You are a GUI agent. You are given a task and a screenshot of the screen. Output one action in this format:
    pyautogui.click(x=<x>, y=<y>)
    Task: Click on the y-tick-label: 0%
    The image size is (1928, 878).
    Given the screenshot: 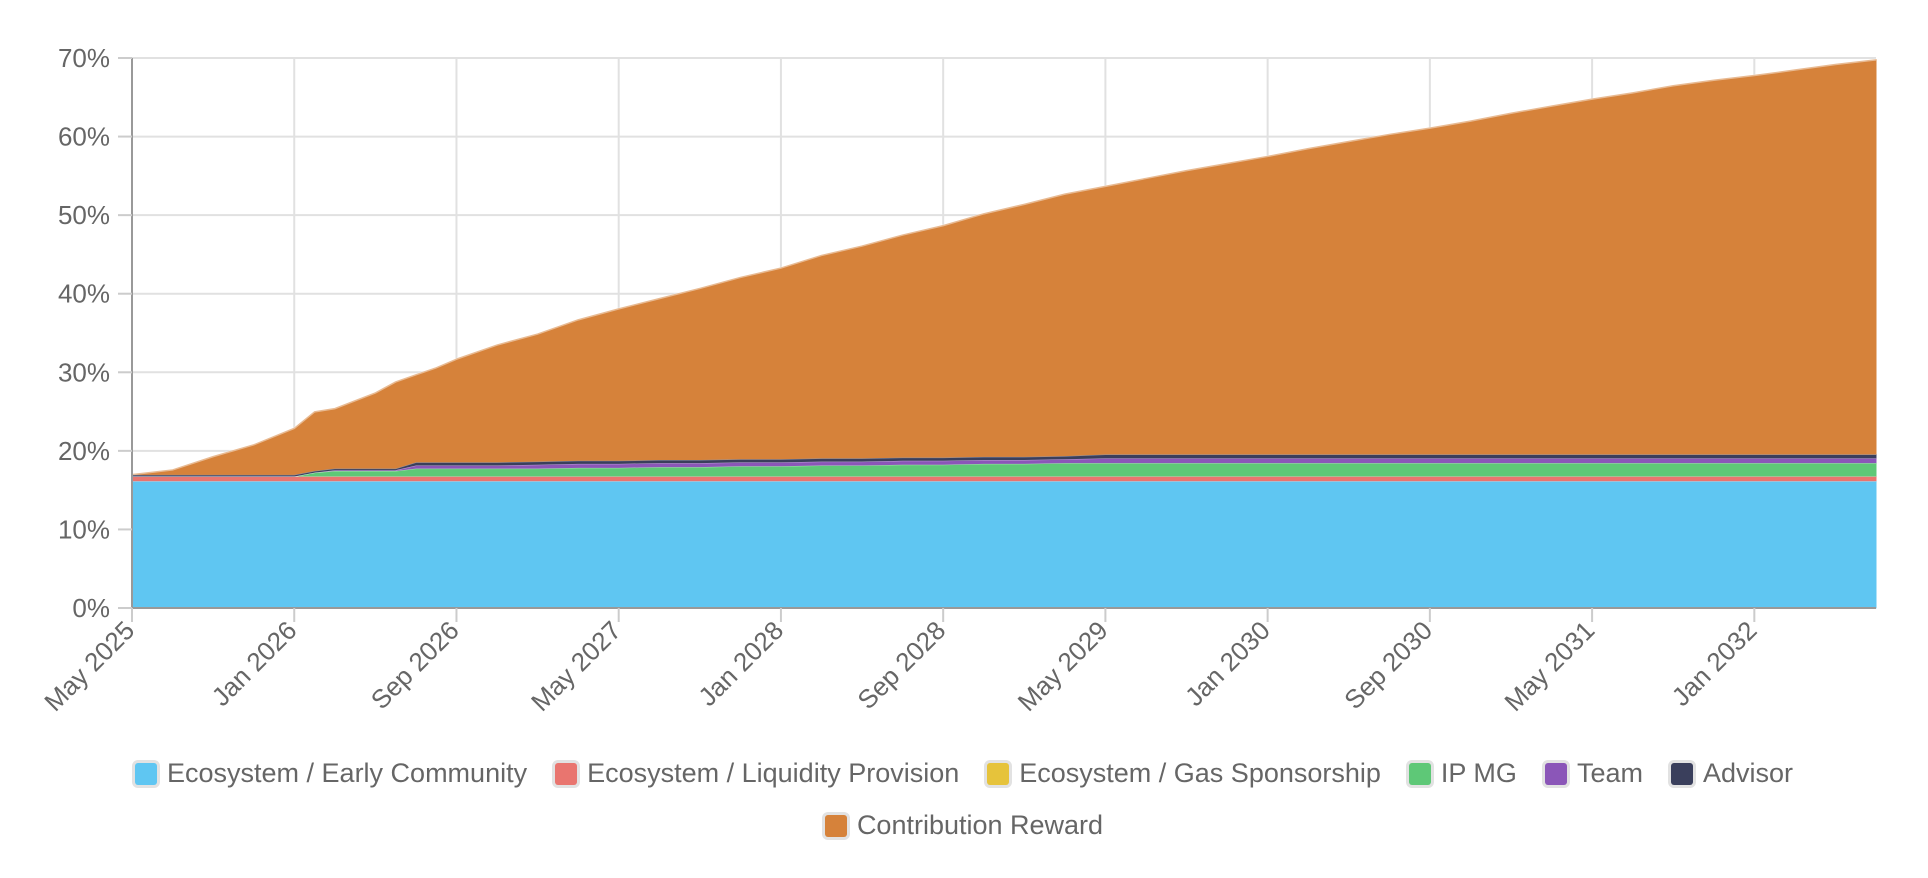 What is the action you would take?
    pyautogui.click(x=91, y=608)
    